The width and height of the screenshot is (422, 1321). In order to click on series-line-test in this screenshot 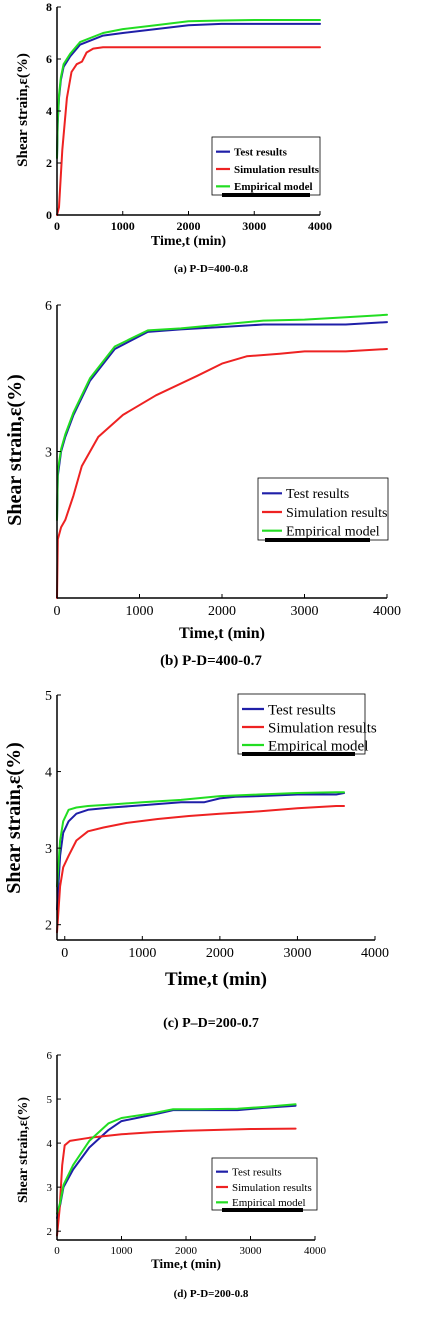, I will do `click(200, 851)`.